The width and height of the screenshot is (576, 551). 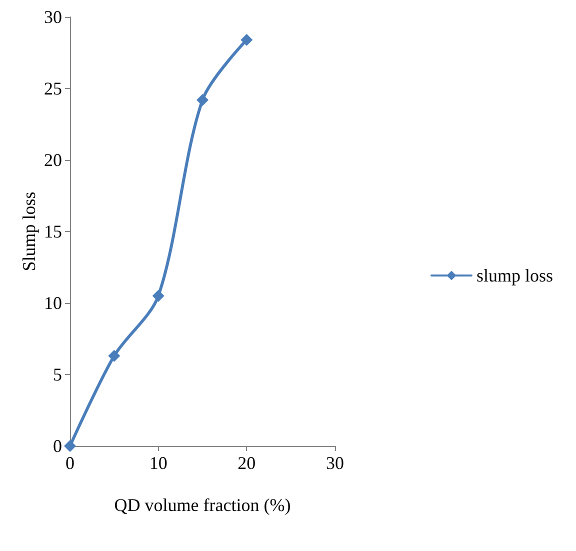 I want to click on legend-label: slump loss, so click(x=515, y=276).